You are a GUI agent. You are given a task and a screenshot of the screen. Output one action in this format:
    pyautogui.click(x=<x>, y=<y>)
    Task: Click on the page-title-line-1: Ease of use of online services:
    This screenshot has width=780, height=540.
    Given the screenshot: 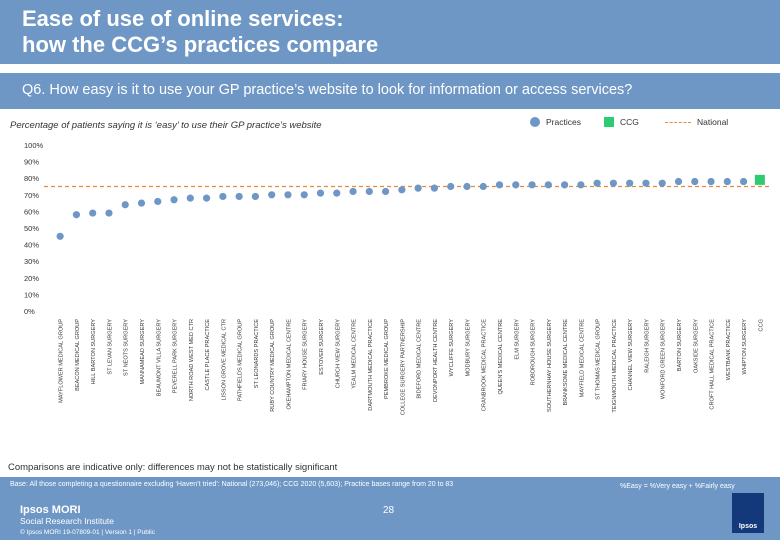 What is the action you would take?
    pyautogui.click(x=183, y=18)
    